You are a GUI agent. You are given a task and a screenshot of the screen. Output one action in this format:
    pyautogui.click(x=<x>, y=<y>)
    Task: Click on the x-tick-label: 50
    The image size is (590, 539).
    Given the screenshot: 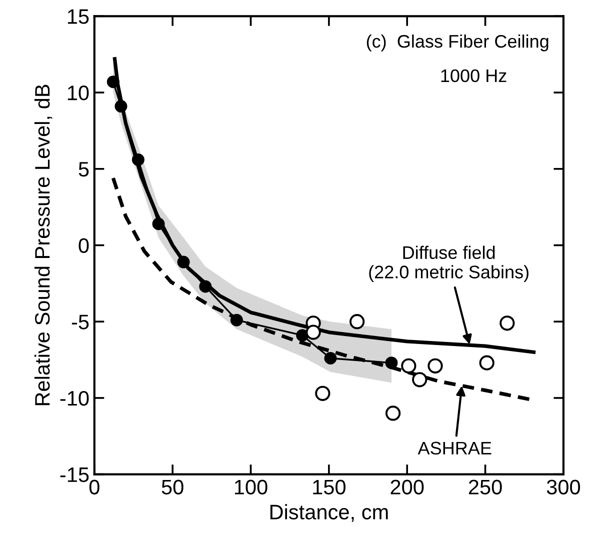 What is the action you would take?
    pyautogui.click(x=173, y=487)
    